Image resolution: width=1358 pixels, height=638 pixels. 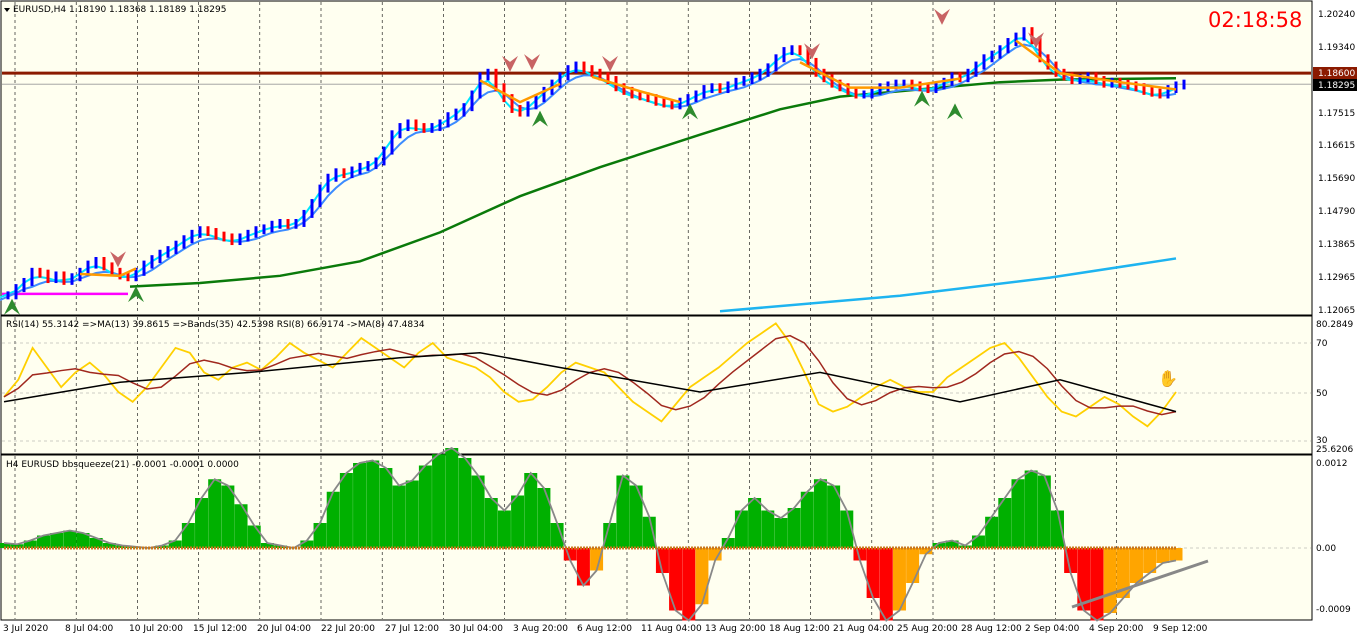 I want to click on time-label: 28 Aug 12:00, so click(x=991, y=629).